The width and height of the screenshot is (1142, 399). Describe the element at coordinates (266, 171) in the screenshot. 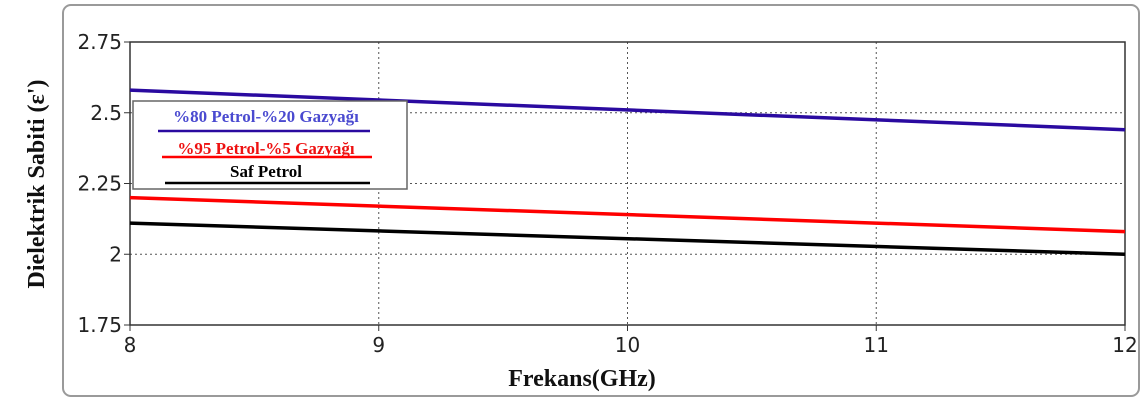

I see `legend-label-3: Saf Petrol` at that location.